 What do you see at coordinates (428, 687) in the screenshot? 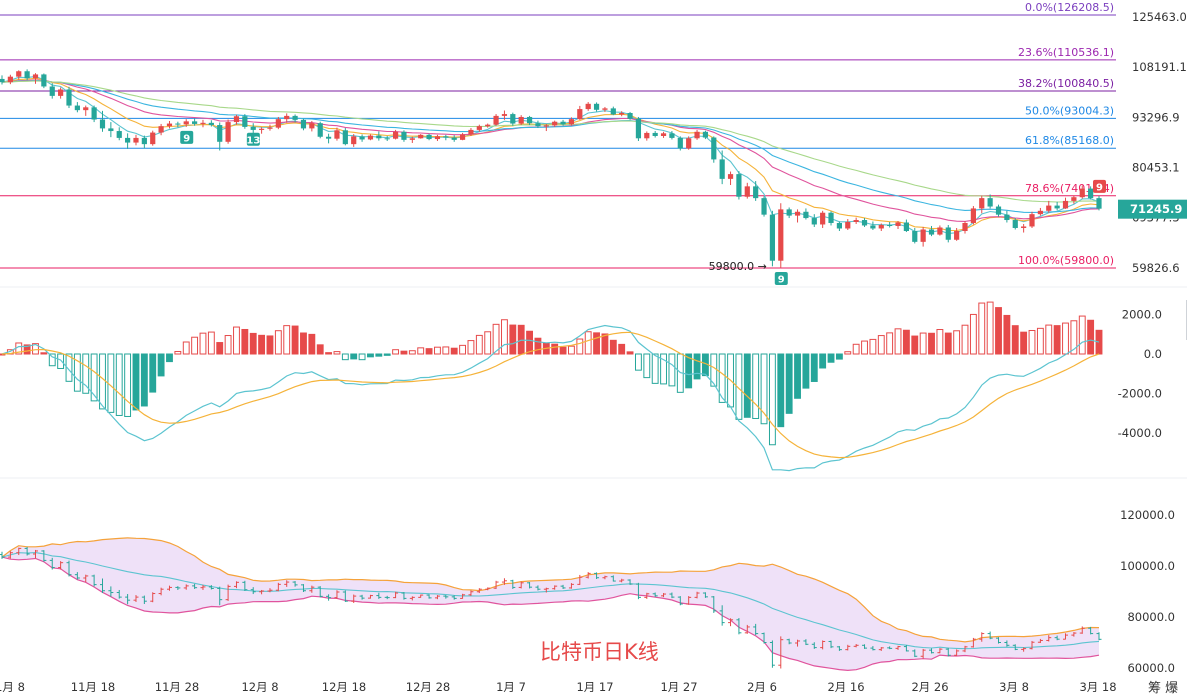
I see `x-axis-tick-5: 12月 28` at bounding box center [428, 687].